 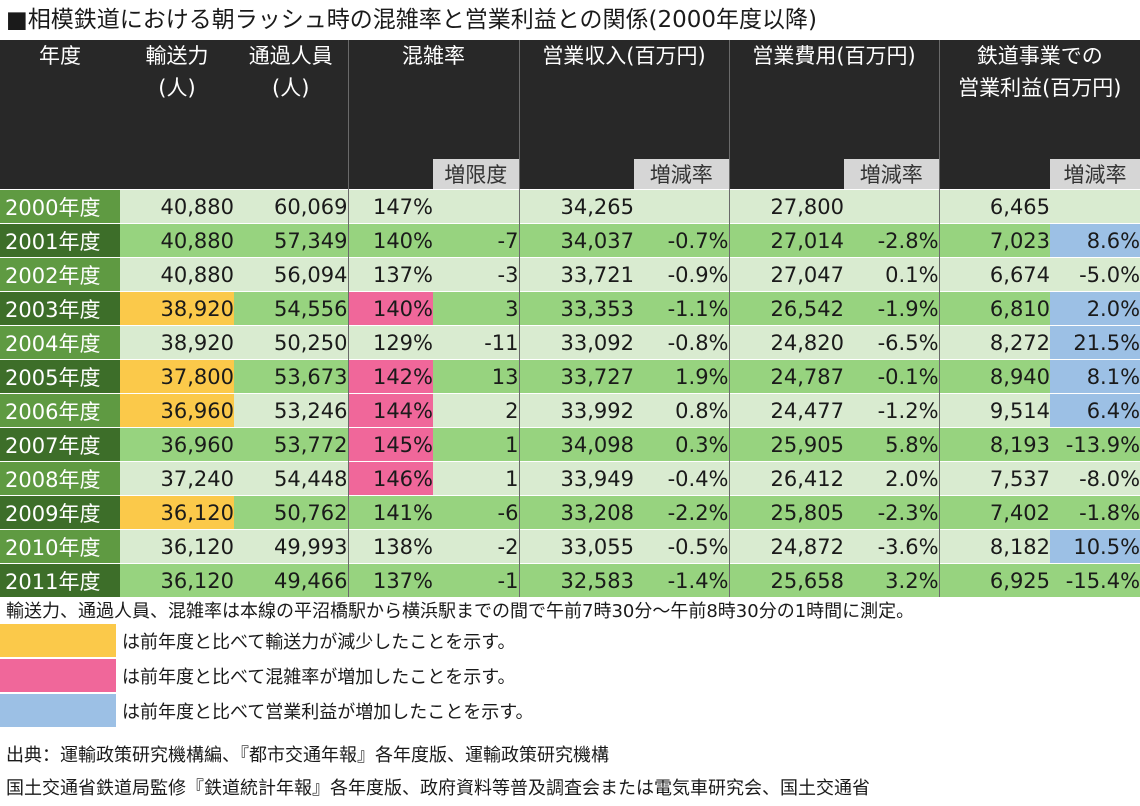 I want to click on capacity-cell: 38,920, so click(x=177, y=342).